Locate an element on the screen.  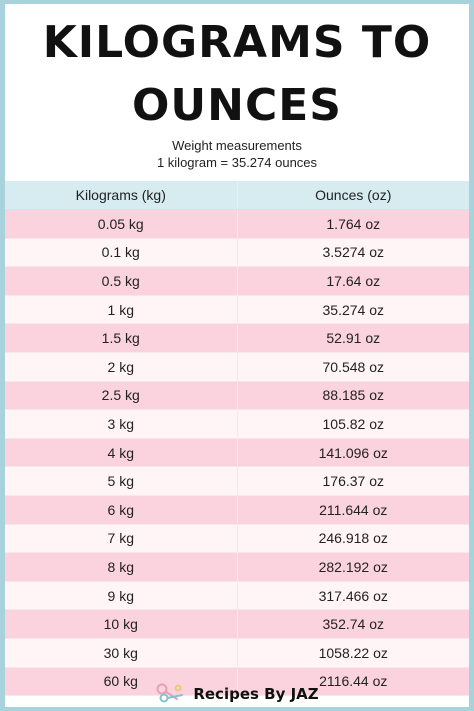
table-row: 1.5 kg 52.91 oz is located at coordinates (237, 338).